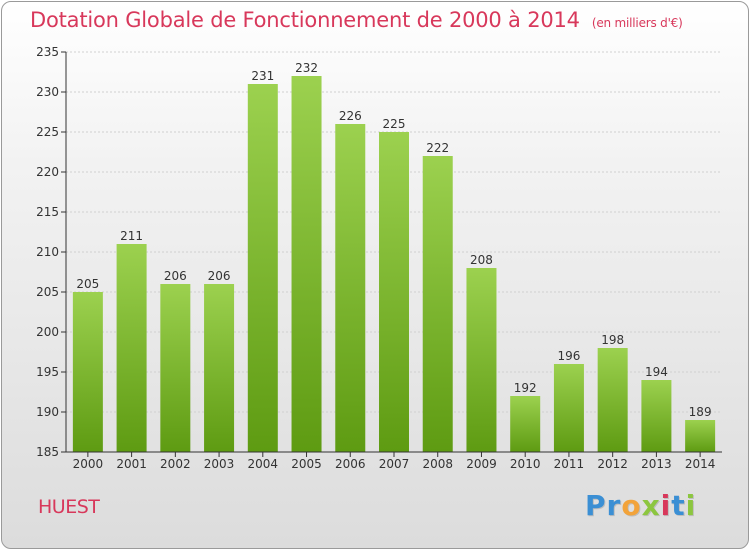  I want to click on y-tick-label: 205, so click(47, 292).